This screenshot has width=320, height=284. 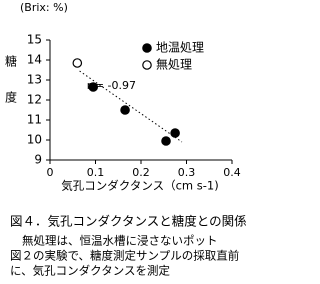 I want to click on x-tick-label: 0.3, so click(x=187, y=172).